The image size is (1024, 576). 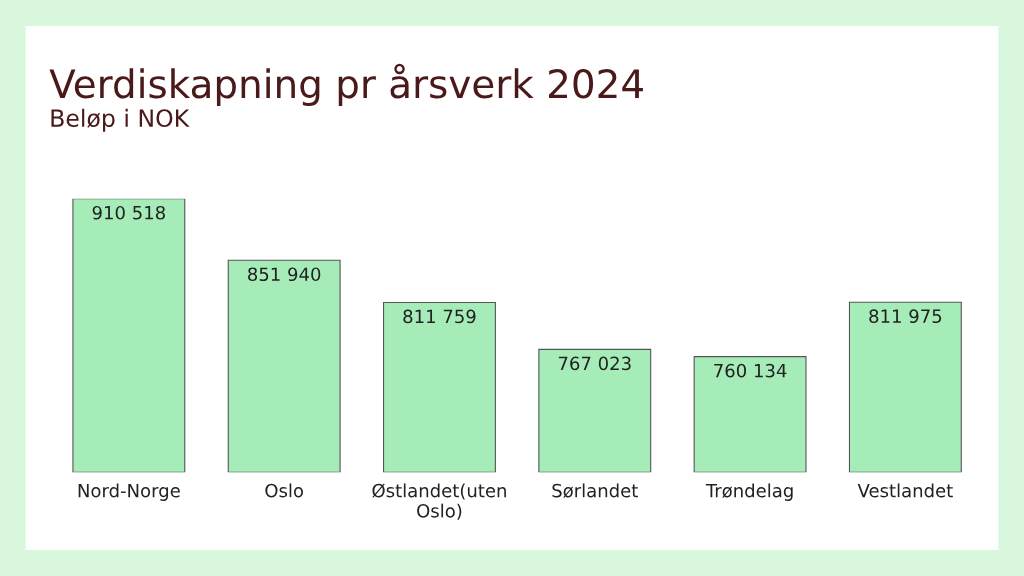 I want to click on chart-subtitle: Beløp i NOK, so click(x=120, y=120).